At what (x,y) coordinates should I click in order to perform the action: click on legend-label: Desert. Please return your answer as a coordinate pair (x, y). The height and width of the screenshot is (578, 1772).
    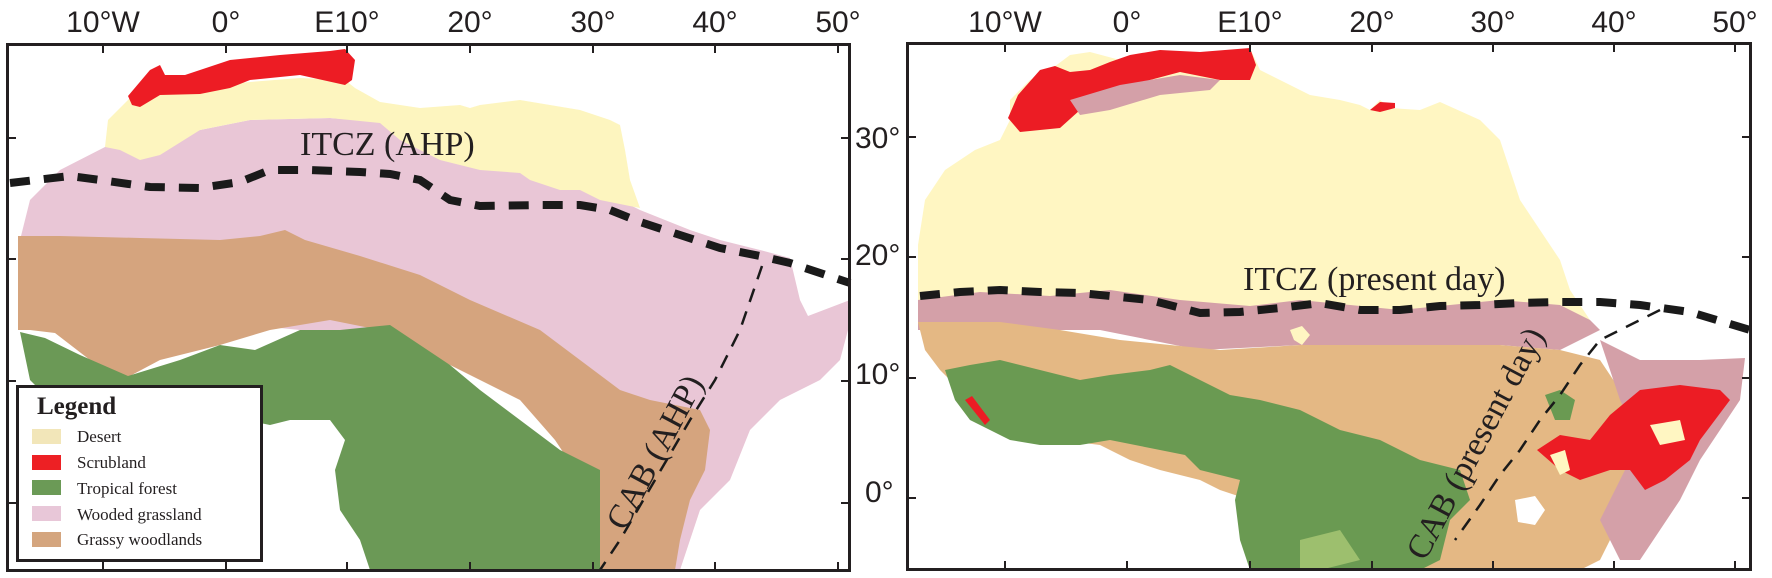
    Looking at the image, I should click on (99, 436).